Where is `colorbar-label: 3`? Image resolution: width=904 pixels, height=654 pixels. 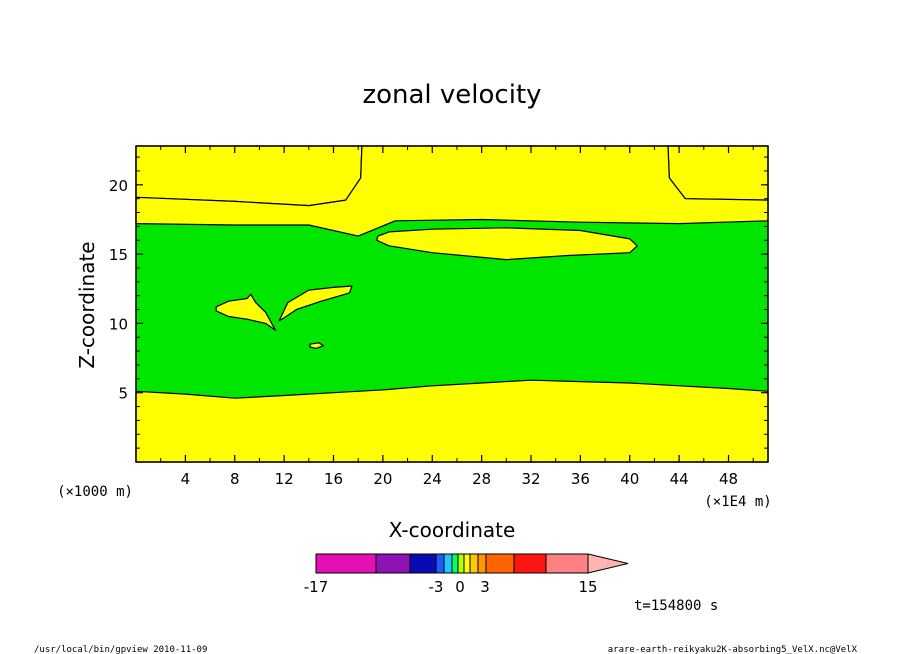
colorbar-label: 3 is located at coordinates (485, 587).